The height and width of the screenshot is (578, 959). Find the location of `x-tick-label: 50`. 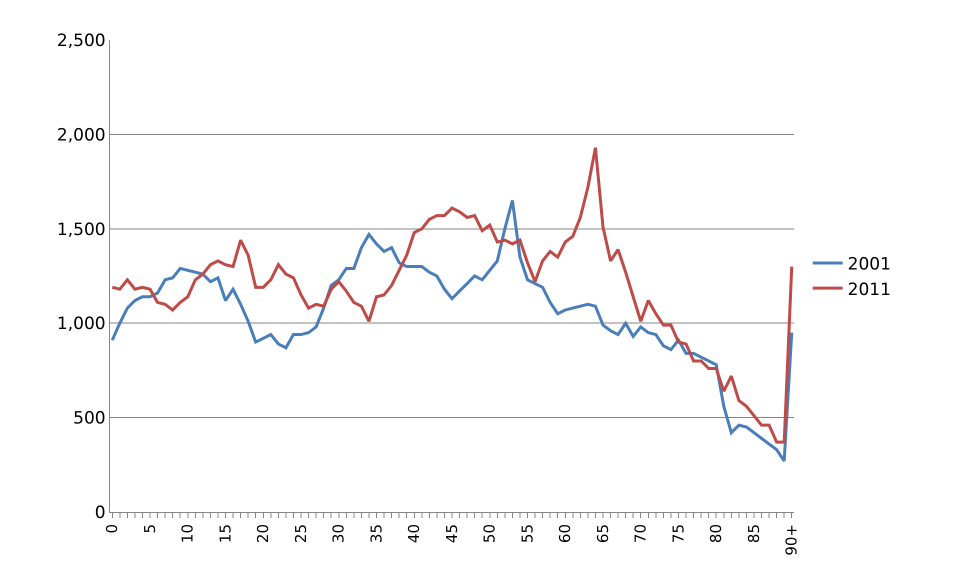

x-tick-label: 50 is located at coordinates (489, 534).